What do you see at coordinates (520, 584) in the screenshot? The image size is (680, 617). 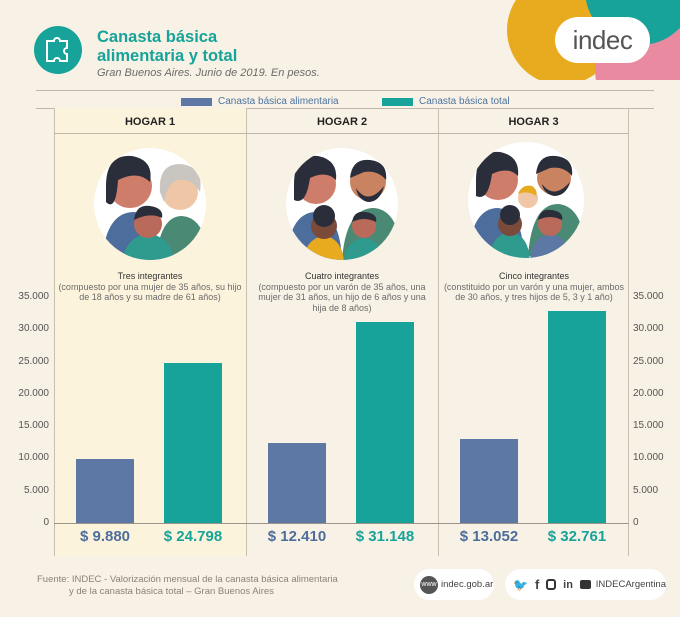 I see `twitter-icon: 🐦` at bounding box center [520, 584].